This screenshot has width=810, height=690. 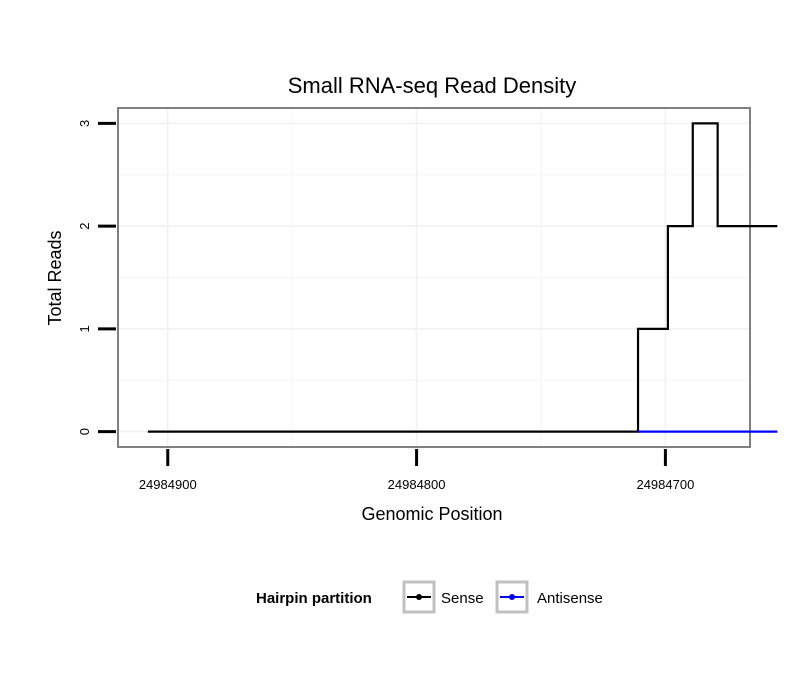 I want to click on legend-label-sense: Sense, so click(x=462, y=598).